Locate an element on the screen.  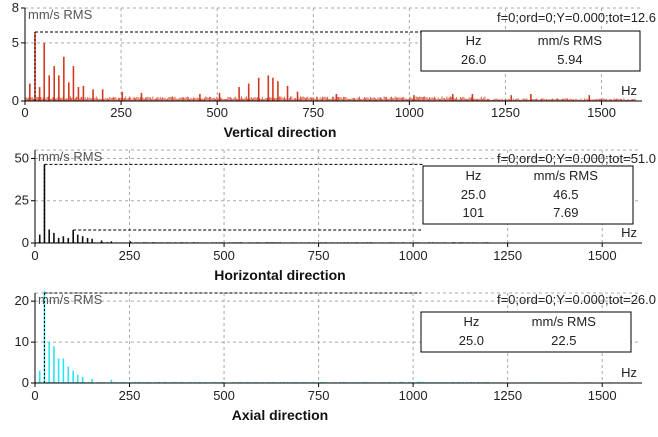
spectrum-noise is located at coordinates (330, 98).